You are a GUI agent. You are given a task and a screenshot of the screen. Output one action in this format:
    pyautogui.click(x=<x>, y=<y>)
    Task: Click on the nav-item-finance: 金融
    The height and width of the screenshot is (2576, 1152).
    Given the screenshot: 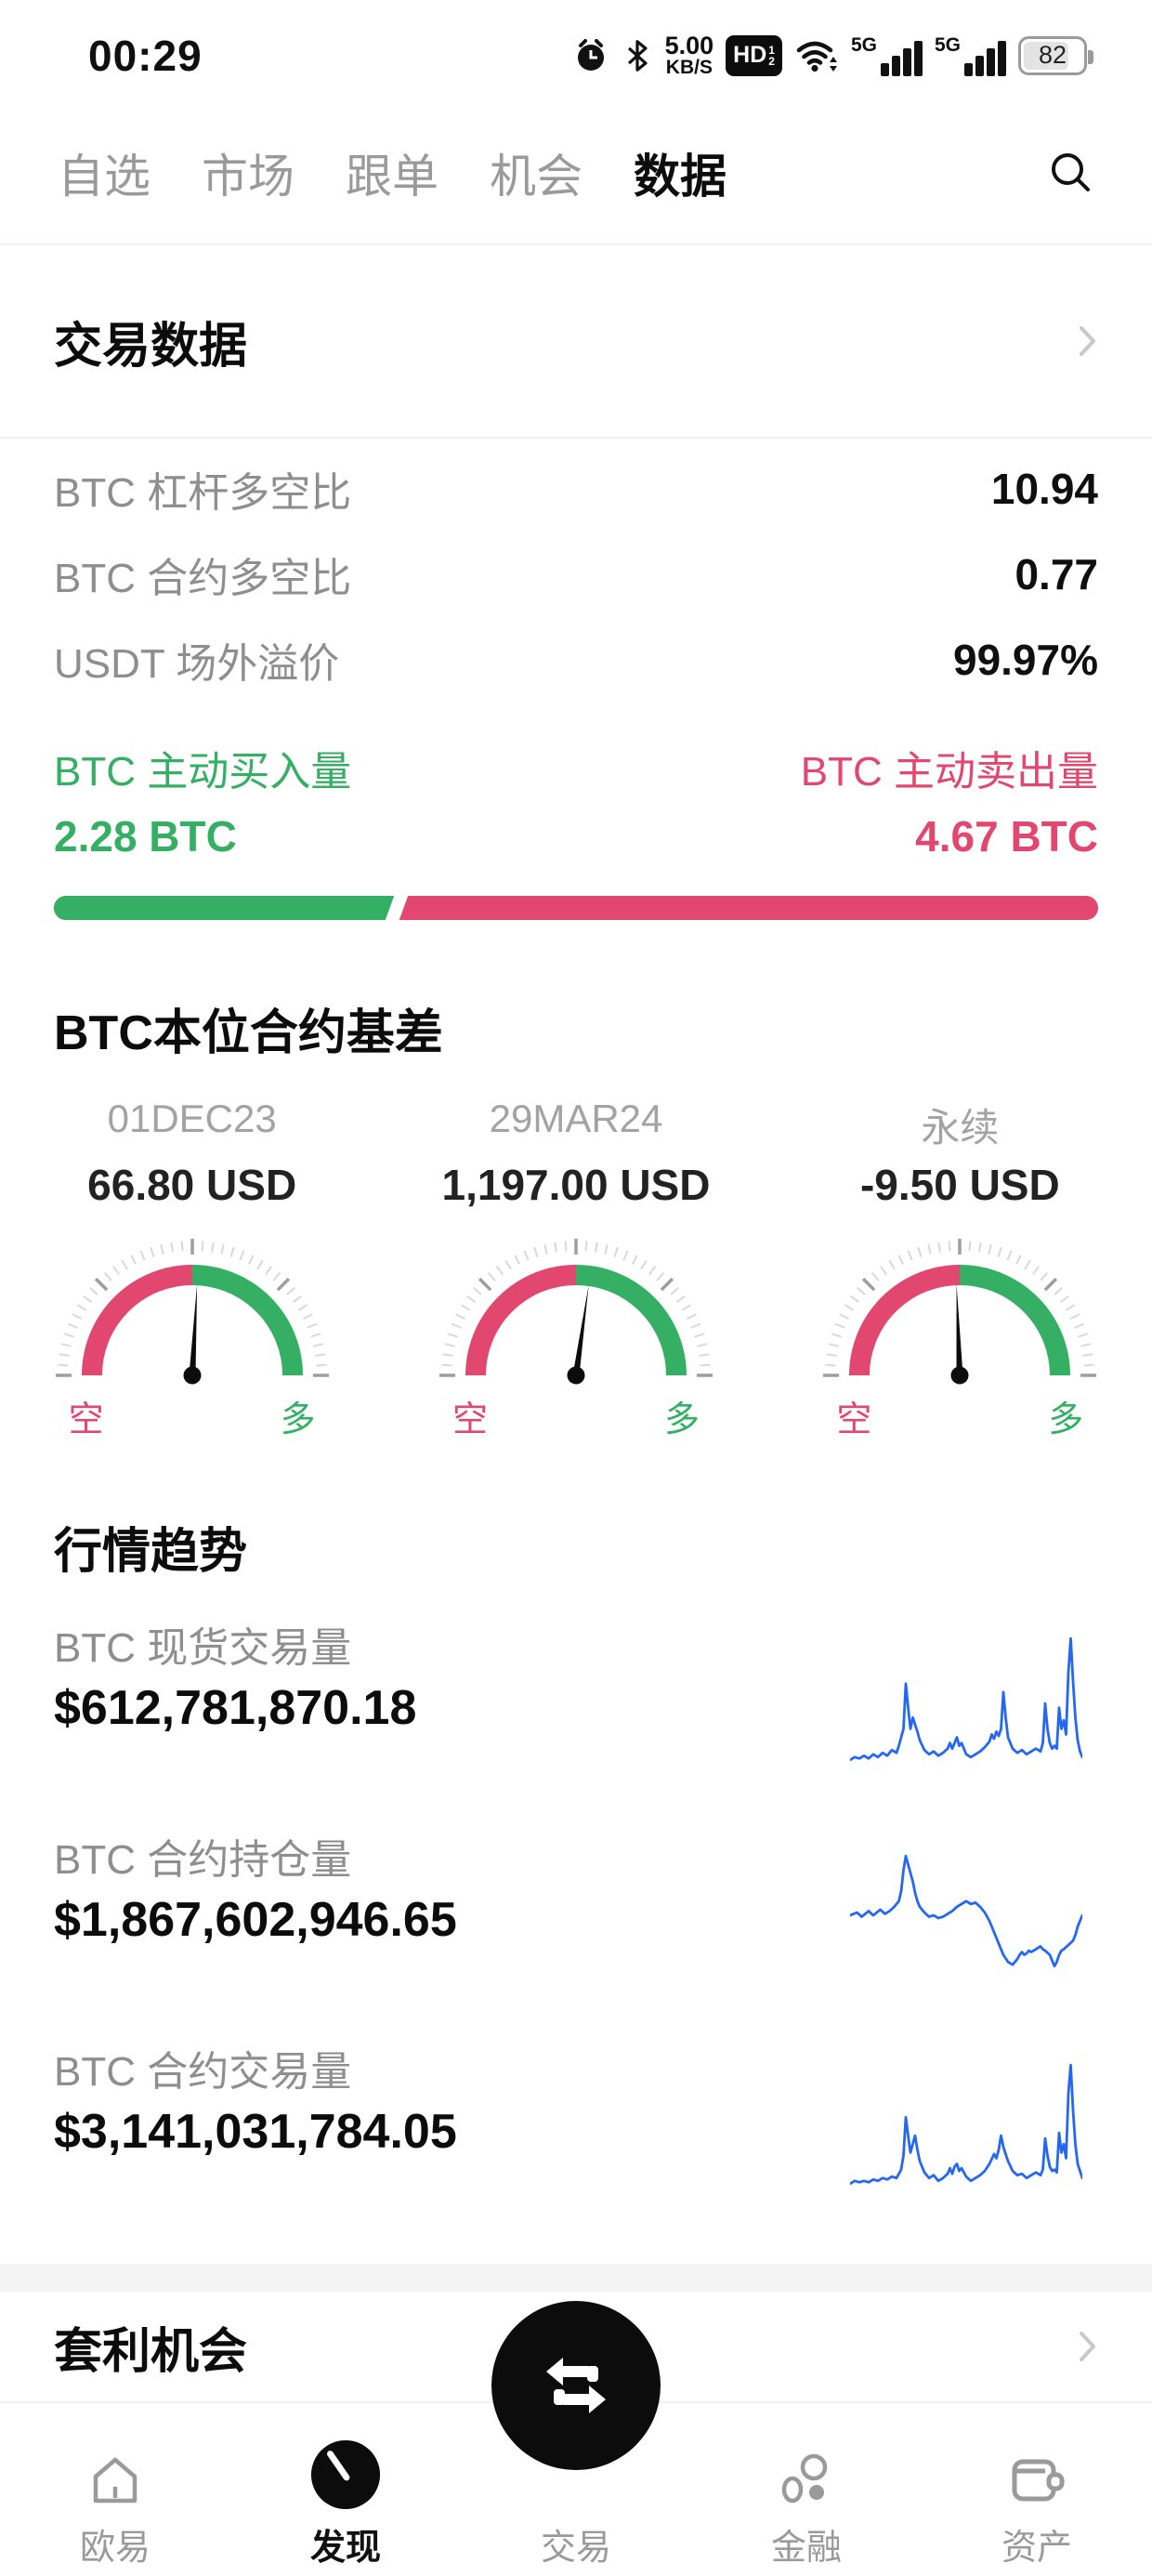 What is the action you would take?
    pyautogui.click(x=806, y=2489)
    